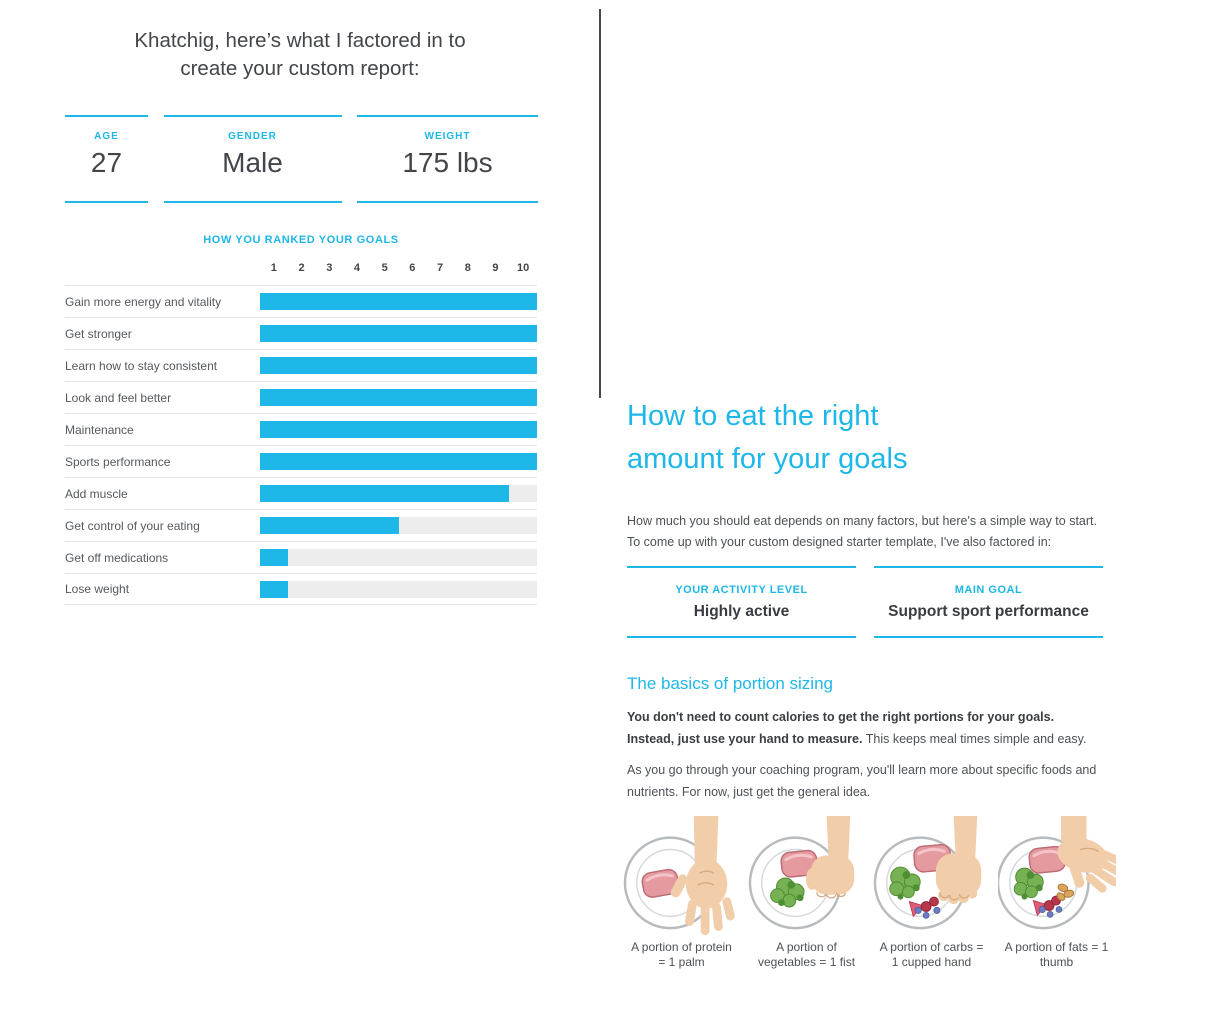 Image resolution: width=1228 pixels, height=1010 pixels. I want to click on goal-row: Look and feel better, so click(301, 397).